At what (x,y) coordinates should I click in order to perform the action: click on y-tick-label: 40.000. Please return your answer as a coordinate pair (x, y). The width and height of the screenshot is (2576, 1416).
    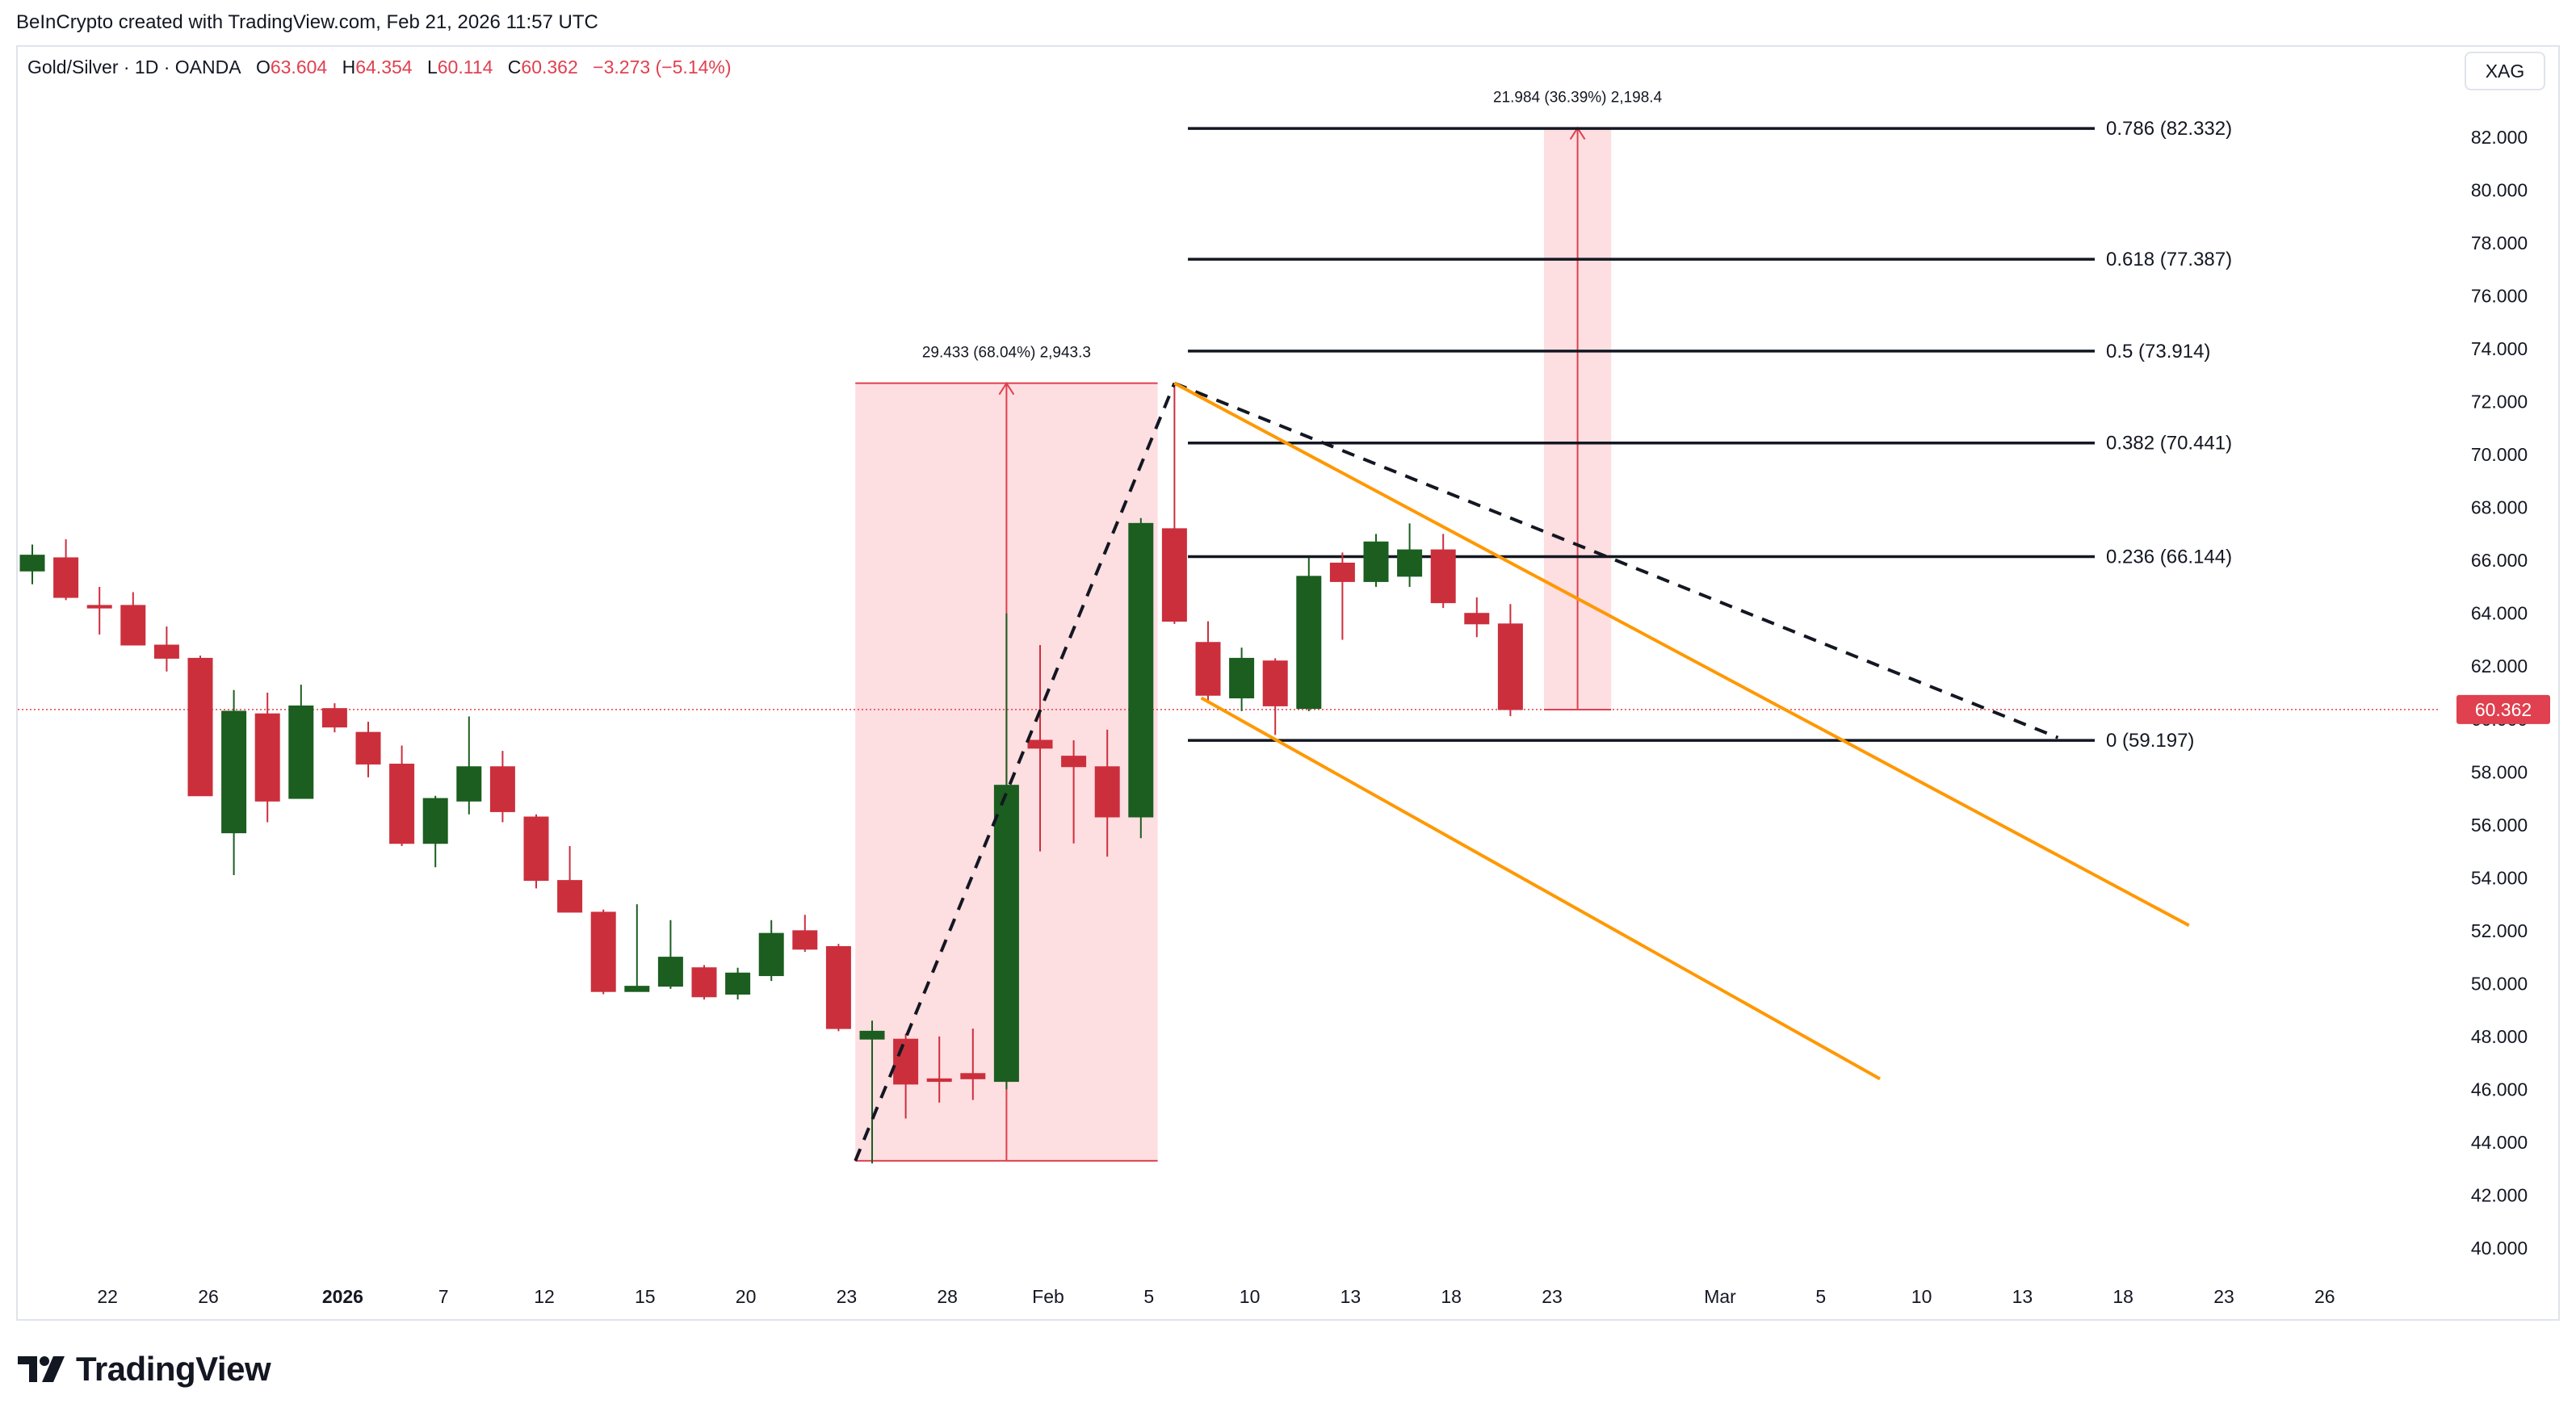
    Looking at the image, I should click on (2499, 1248).